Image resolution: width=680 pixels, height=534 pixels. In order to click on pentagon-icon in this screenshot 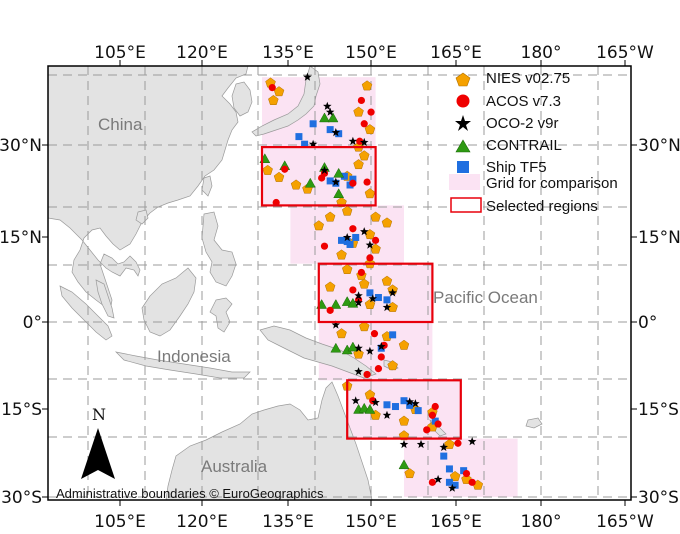, I will do `click(463, 79)`.